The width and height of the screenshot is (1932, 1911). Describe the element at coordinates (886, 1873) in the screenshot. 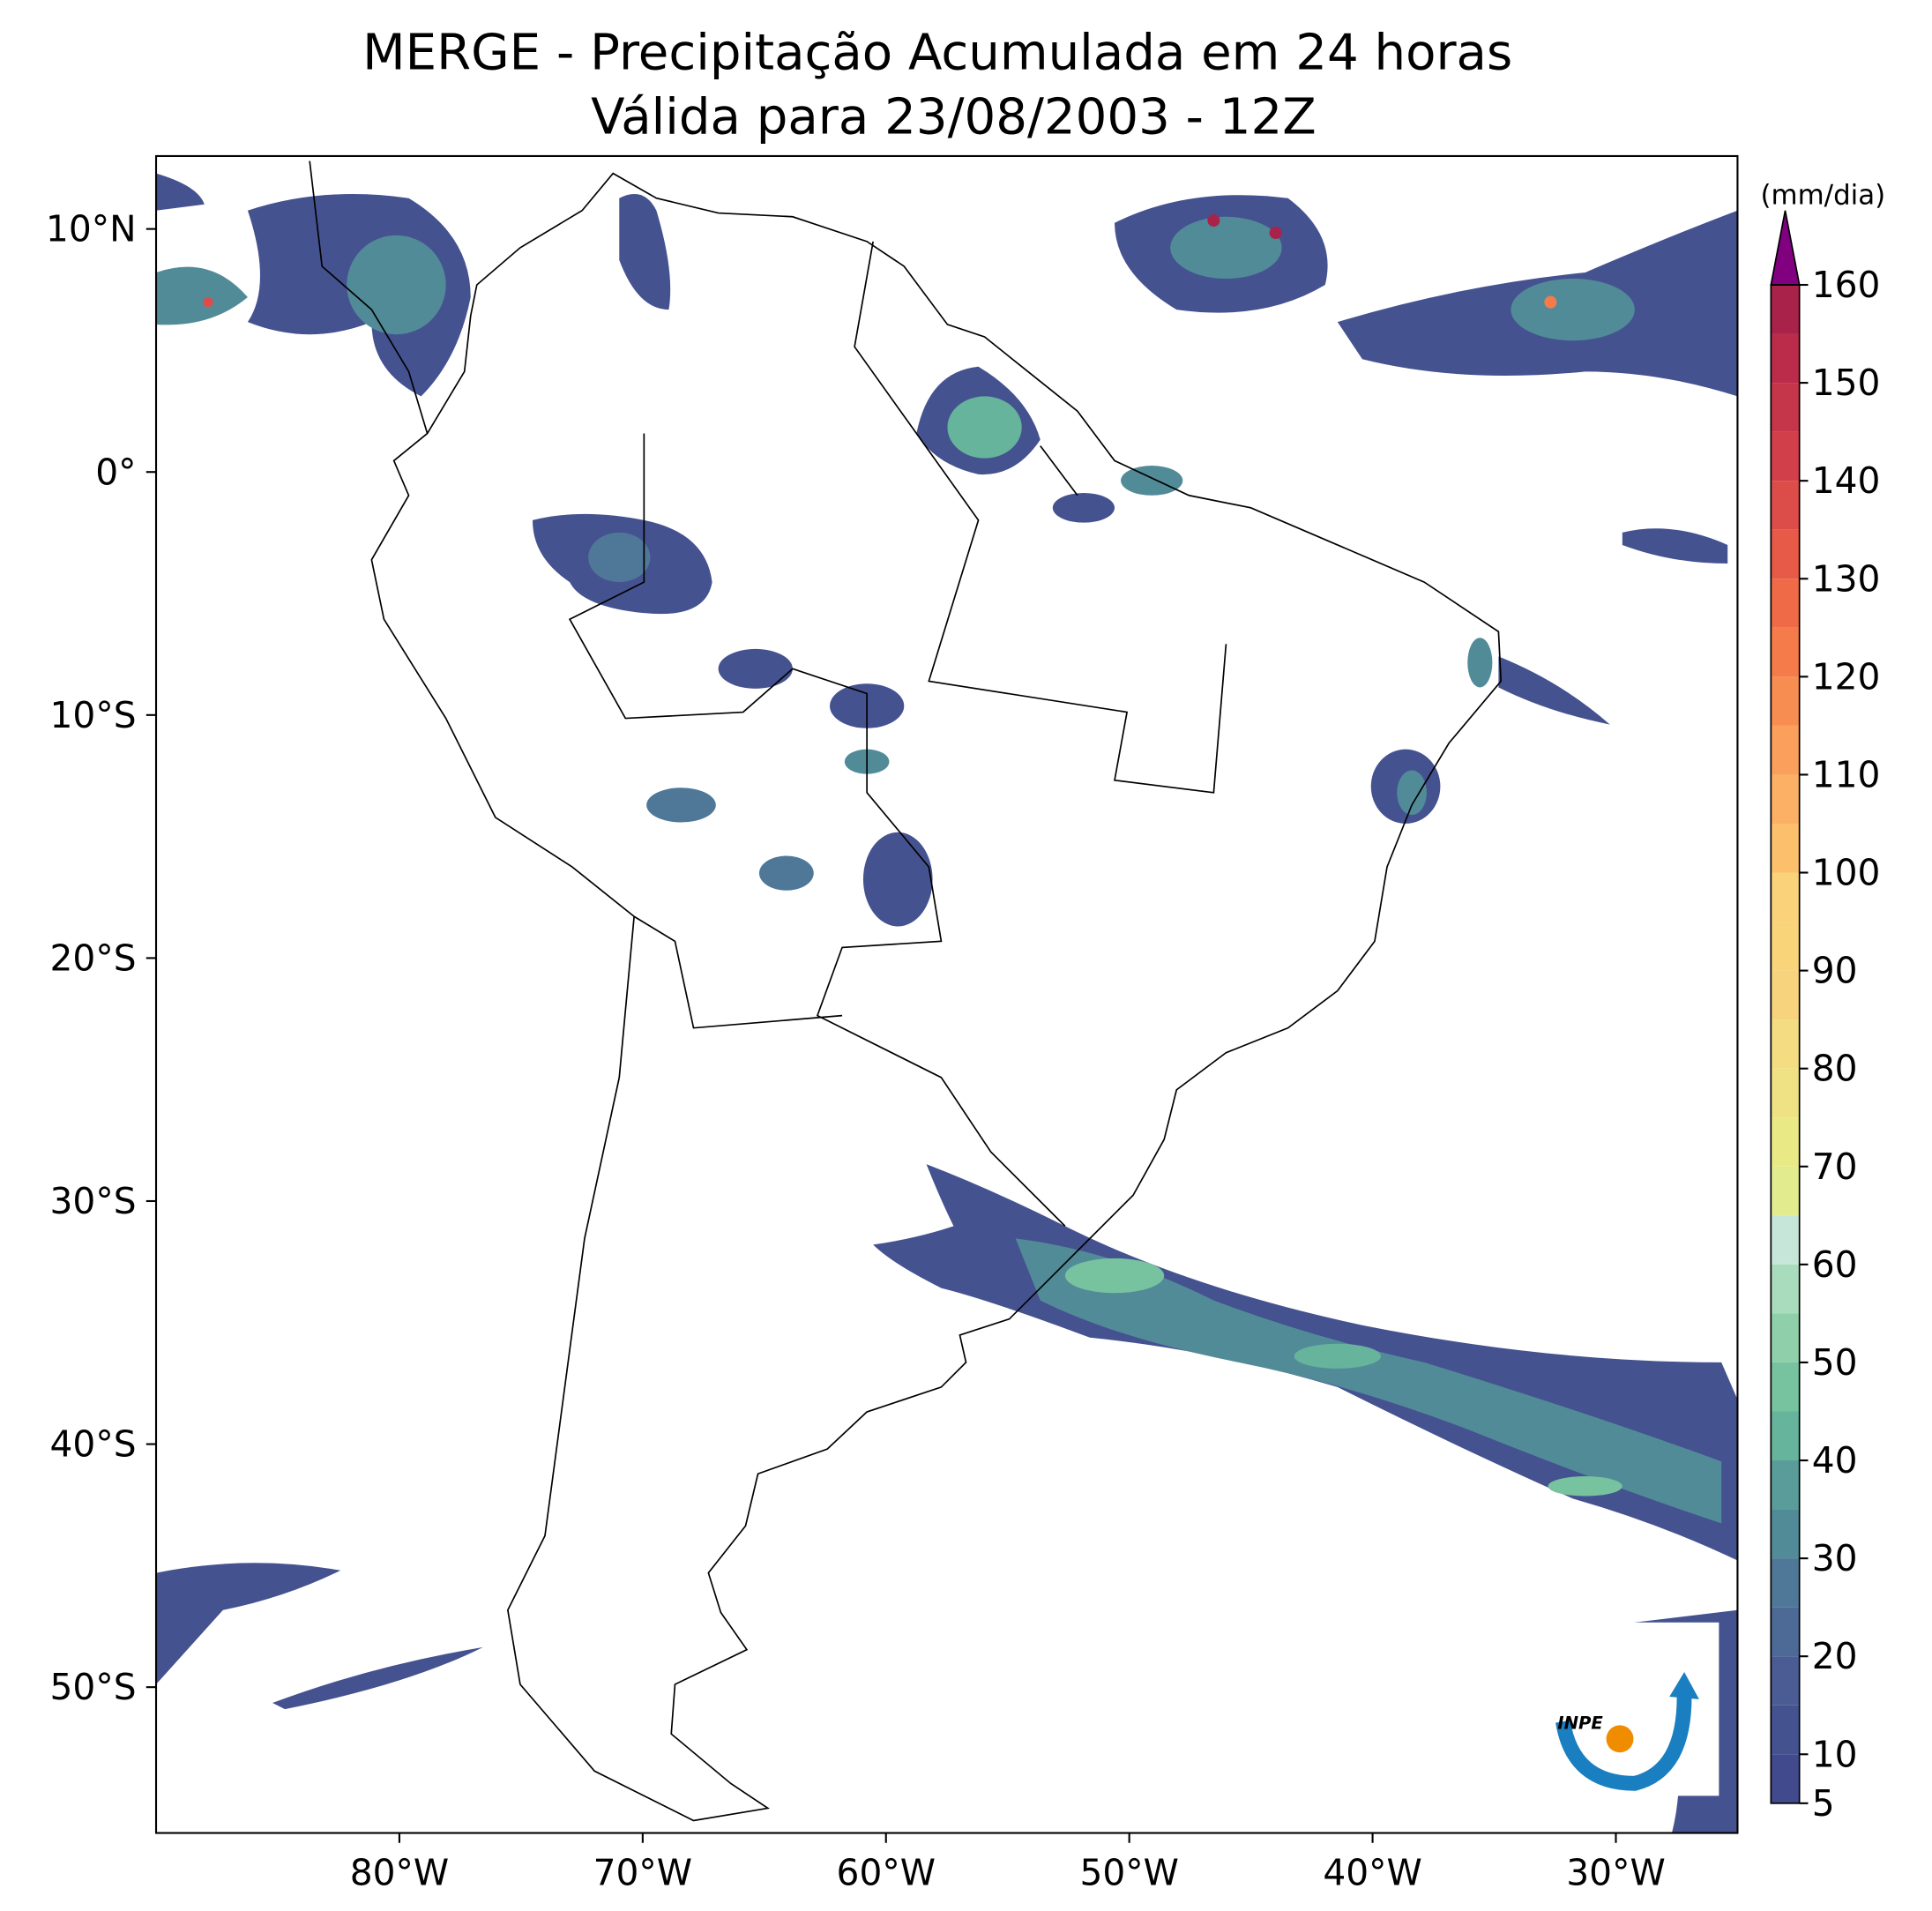

I see `x-tick-label: 60°W` at that location.